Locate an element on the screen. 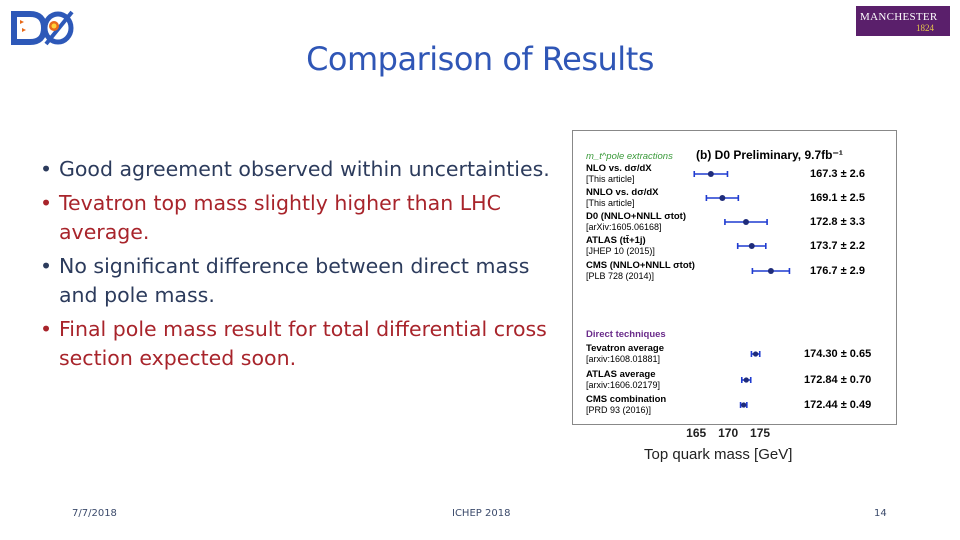 The height and width of the screenshot is (540, 960). value-label: 174.30 ± 0.65 is located at coordinates (837, 354).